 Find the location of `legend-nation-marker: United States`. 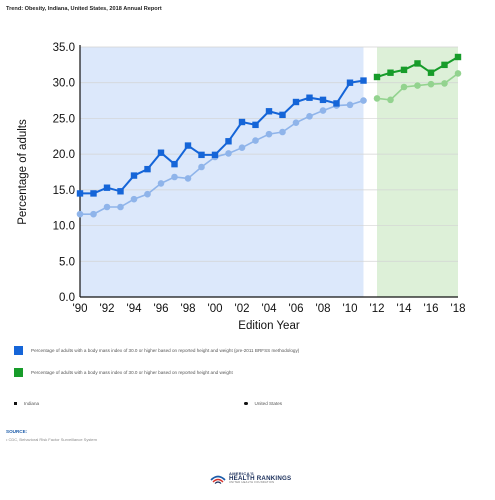

legend-nation-marker: United States is located at coordinates (263, 403).